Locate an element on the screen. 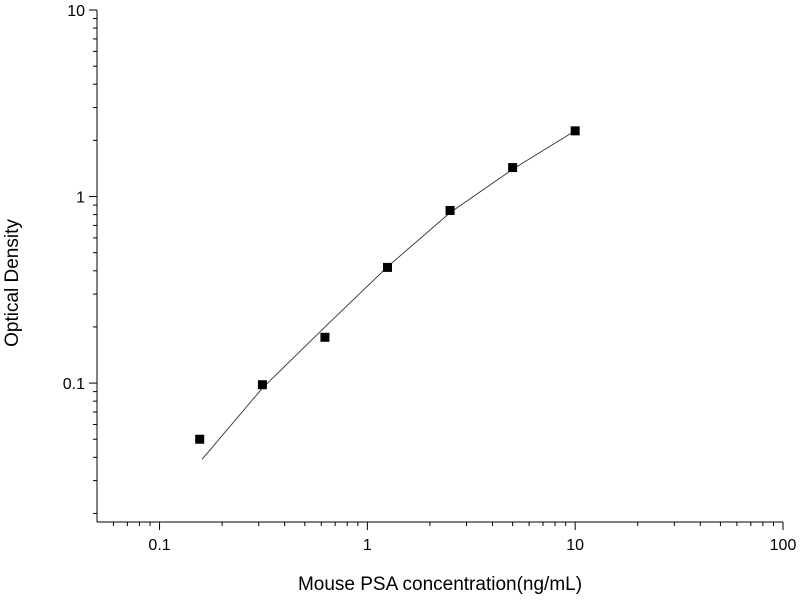  x-tick-label: 10 is located at coordinates (575, 545).